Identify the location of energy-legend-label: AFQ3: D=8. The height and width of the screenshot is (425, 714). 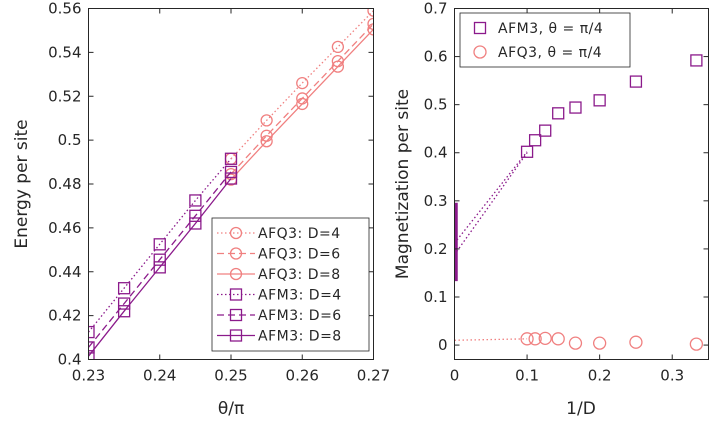
(299, 275).